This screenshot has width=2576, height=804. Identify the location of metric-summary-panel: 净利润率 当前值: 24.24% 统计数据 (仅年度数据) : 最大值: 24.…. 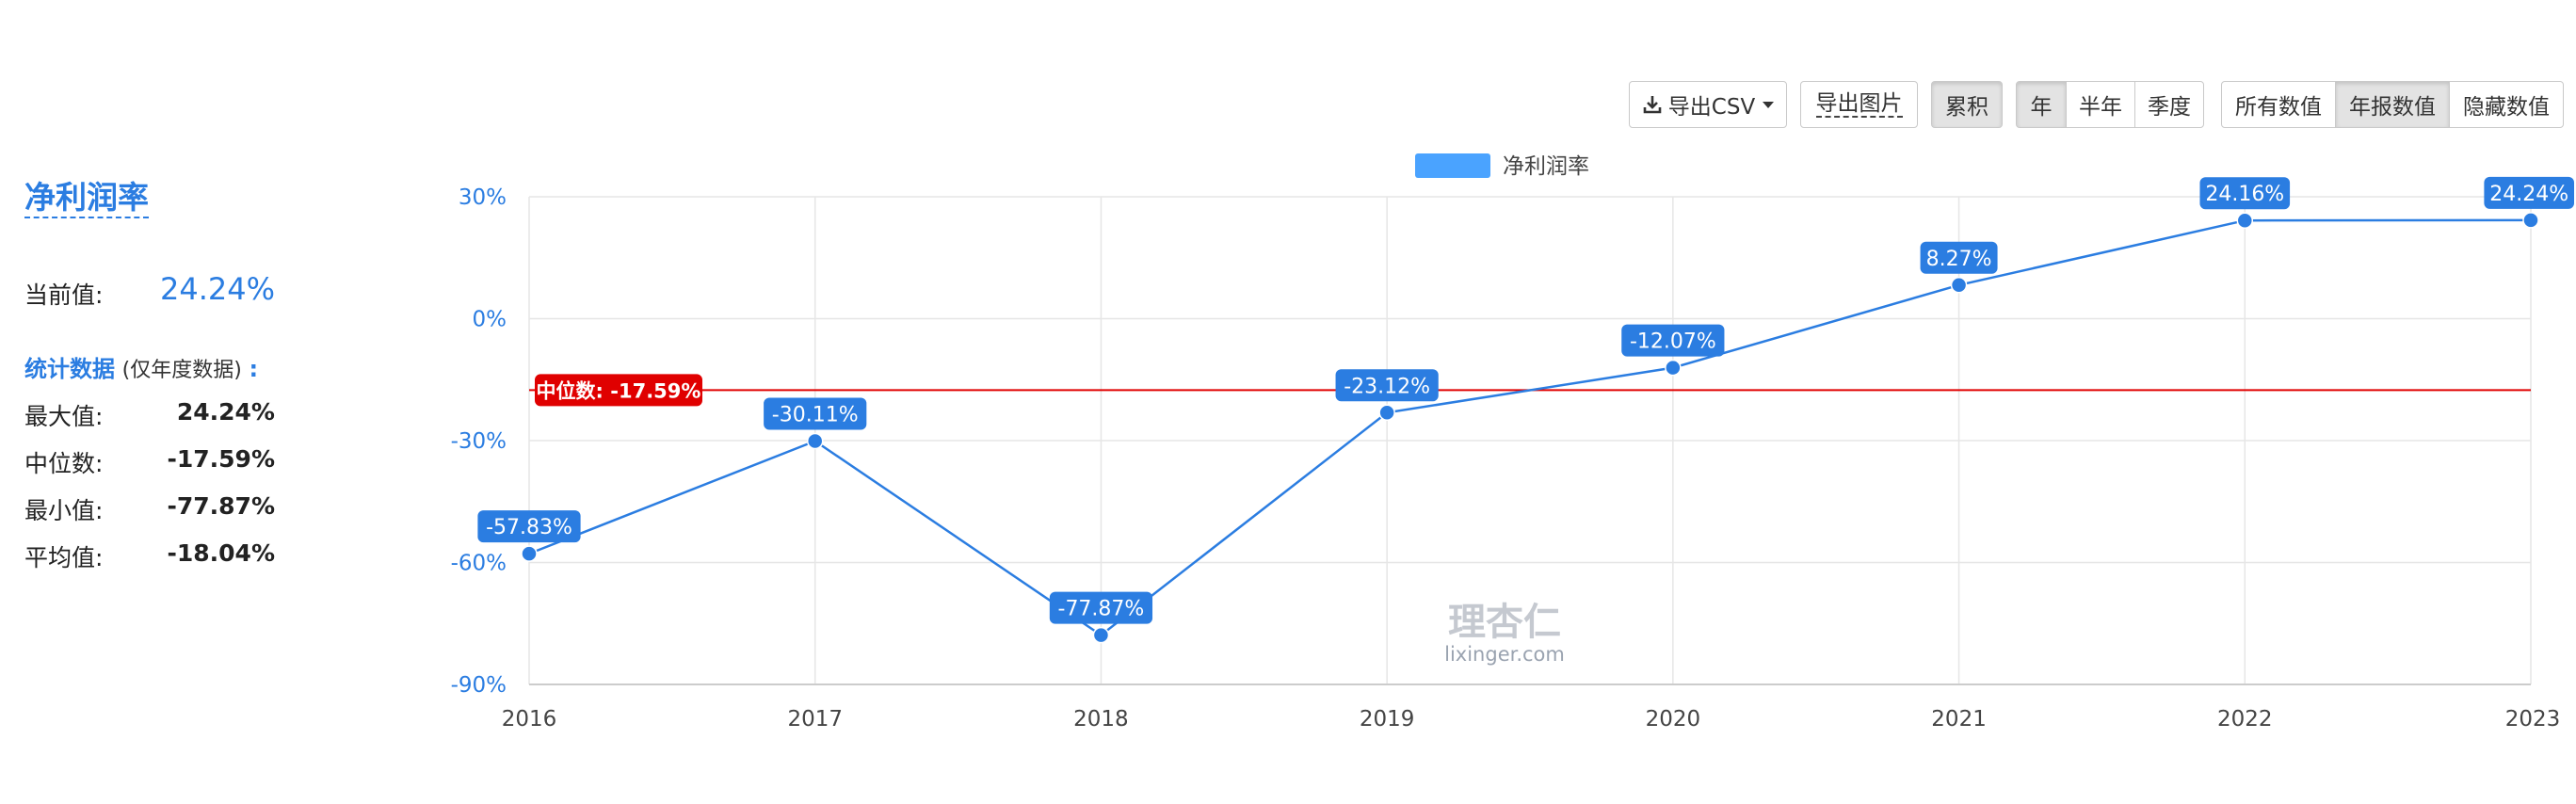
(151, 375).